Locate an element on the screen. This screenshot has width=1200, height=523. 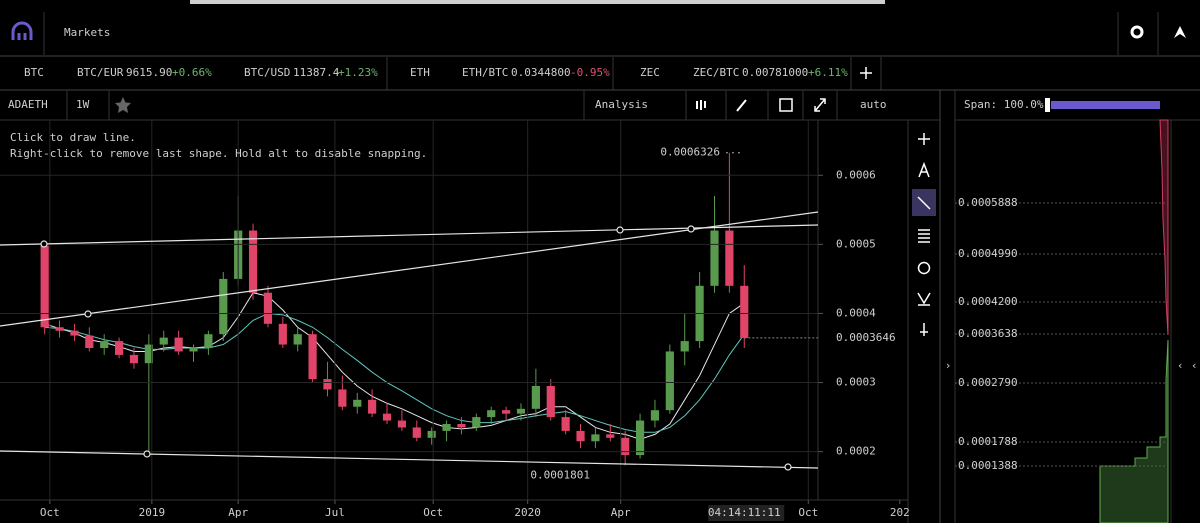
ticker-name: ETH is located at coordinates (420, 72).